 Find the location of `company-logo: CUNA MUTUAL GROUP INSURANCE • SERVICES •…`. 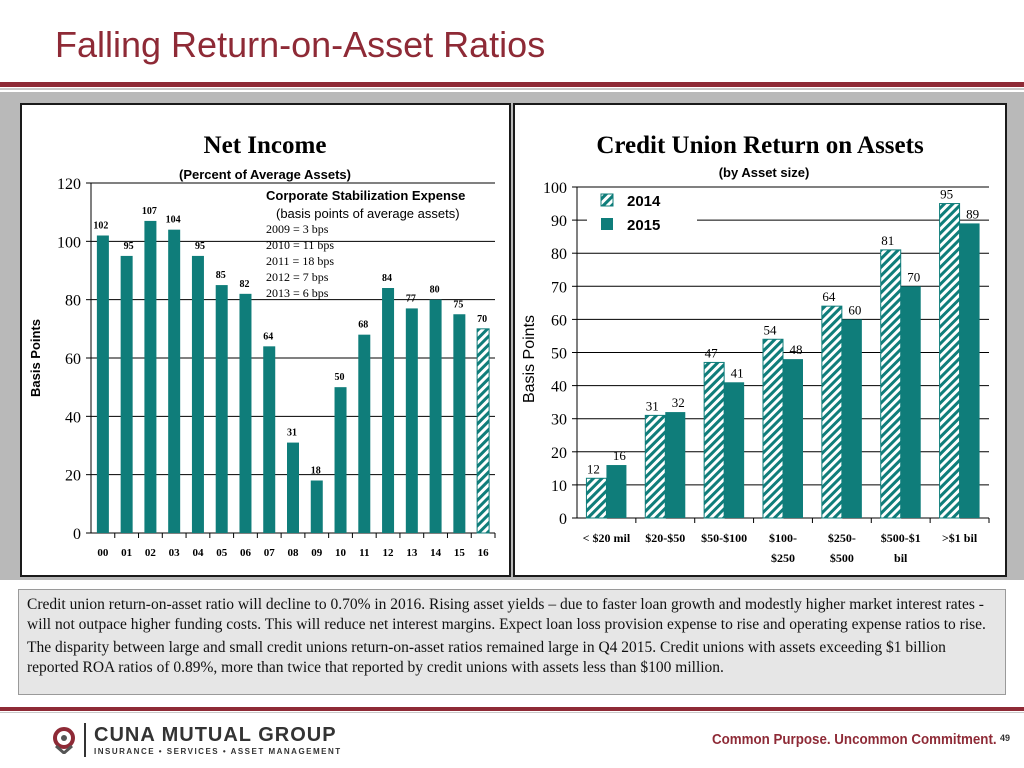

company-logo: CUNA MUTUAL GROUP INSURANCE • SERVICES •… is located at coordinates (196, 740).